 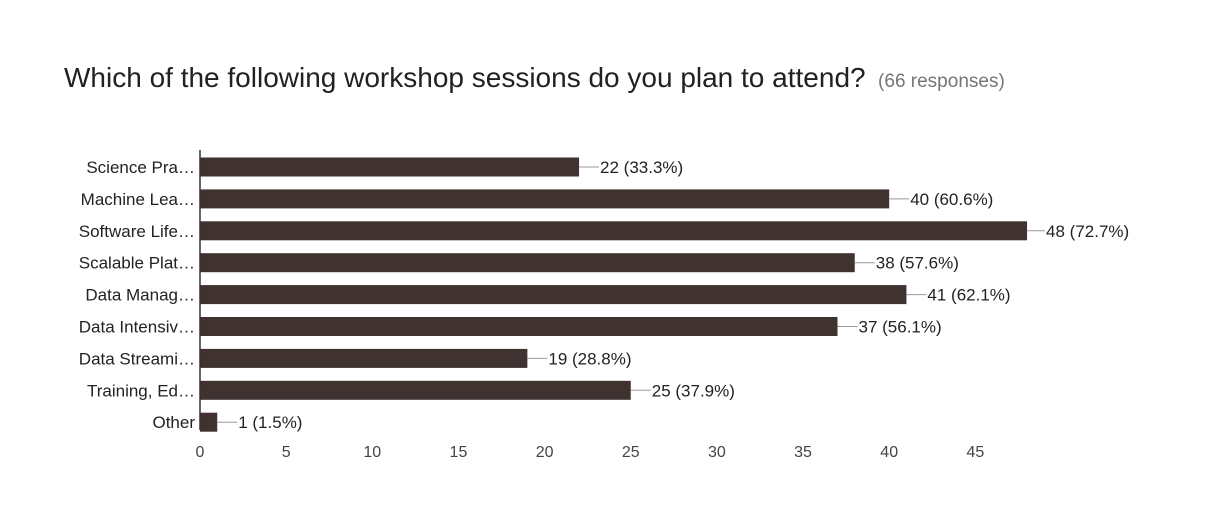 What do you see at coordinates (631, 452) in the screenshot?
I see `x-tick-label: 25` at bounding box center [631, 452].